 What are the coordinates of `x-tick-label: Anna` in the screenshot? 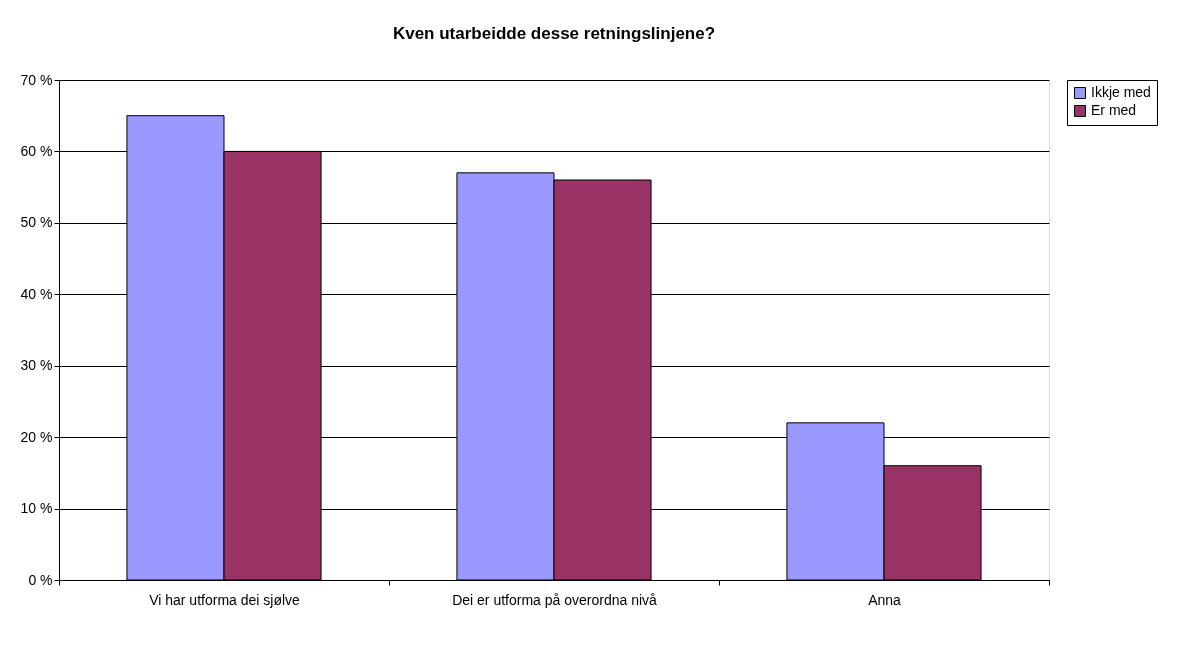 It's located at (885, 599).